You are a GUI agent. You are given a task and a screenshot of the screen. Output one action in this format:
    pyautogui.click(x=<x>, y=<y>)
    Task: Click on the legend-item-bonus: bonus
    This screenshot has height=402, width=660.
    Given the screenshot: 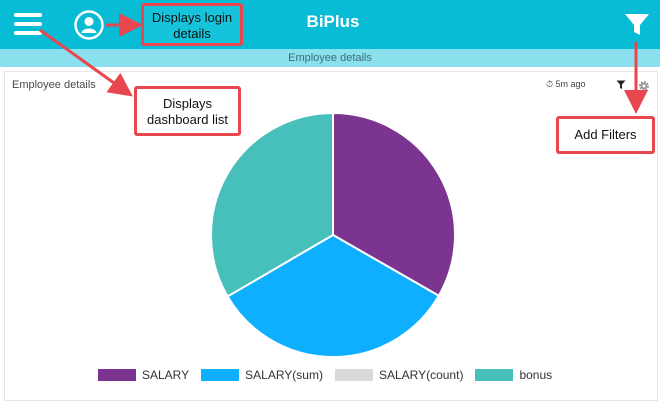 What is the action you would take?
    pyautogui.click(x=513, y=375)
    